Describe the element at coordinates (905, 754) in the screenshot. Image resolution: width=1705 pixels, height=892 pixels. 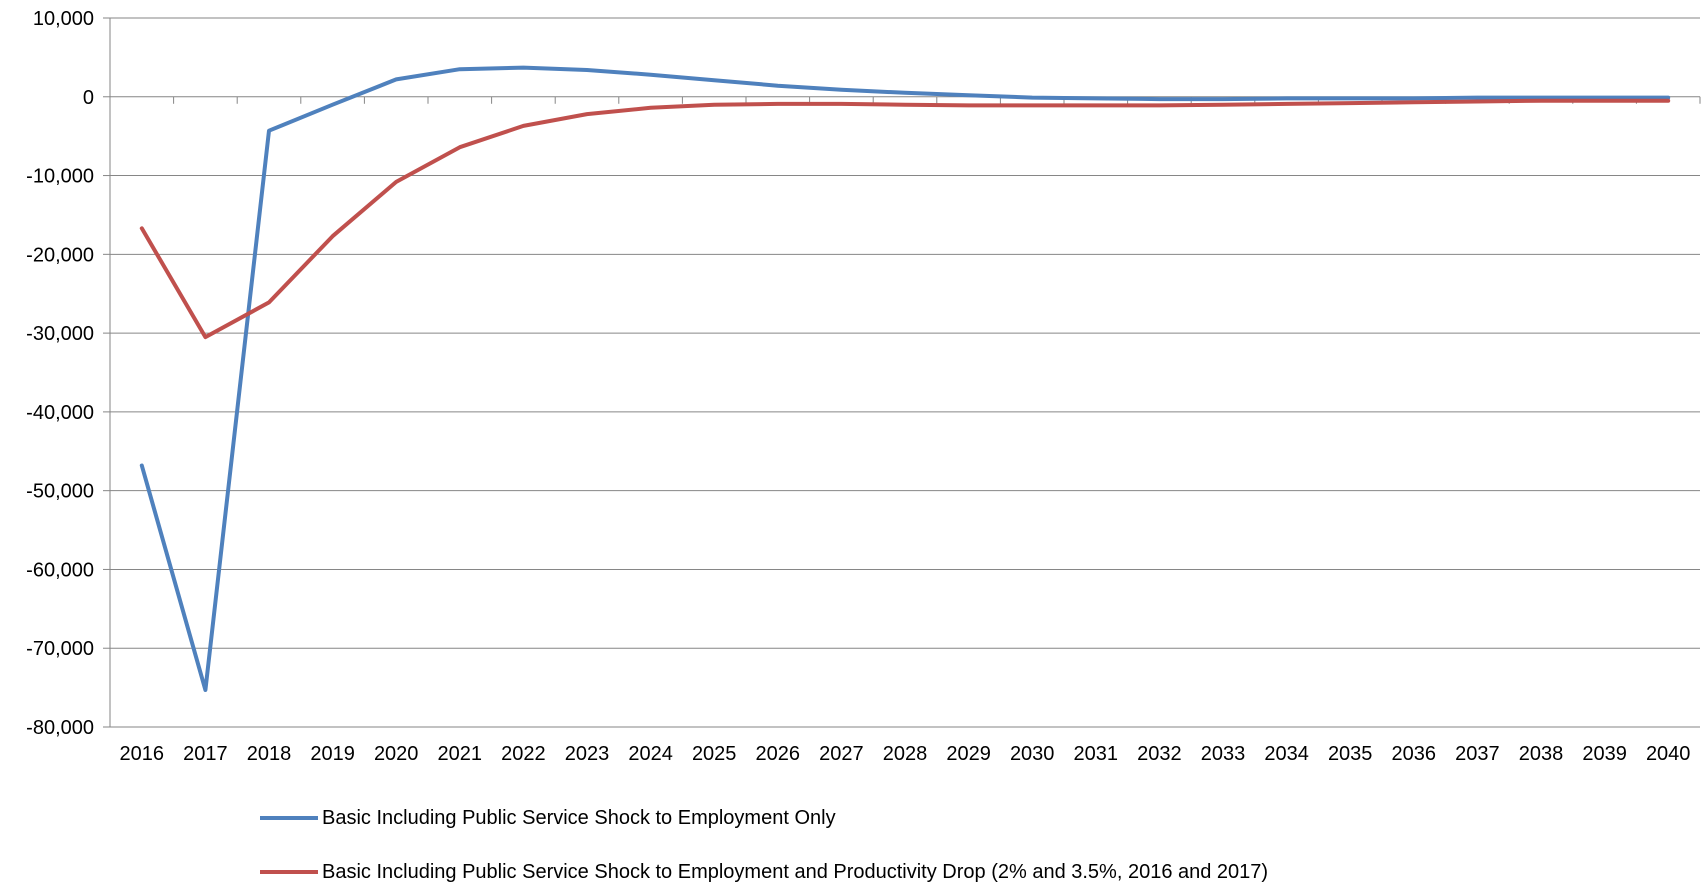
I see `x-tick-label: 2028` at that location.